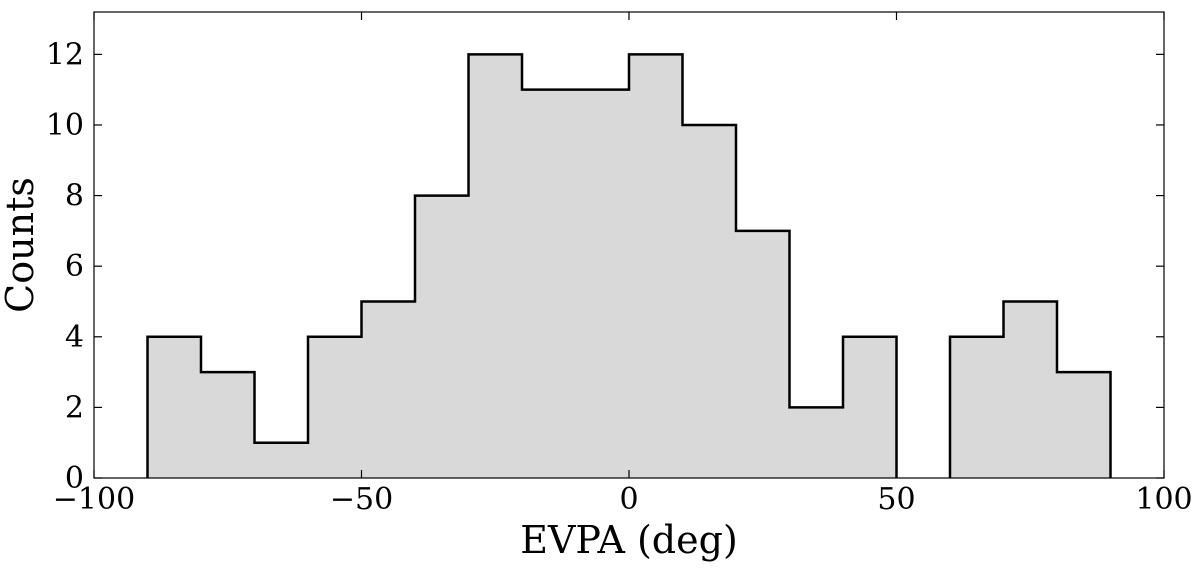 Image resolution: width=1200 pixels, height=569 pixels. I want to click on x-tick-label: 0, so click(628, 499).